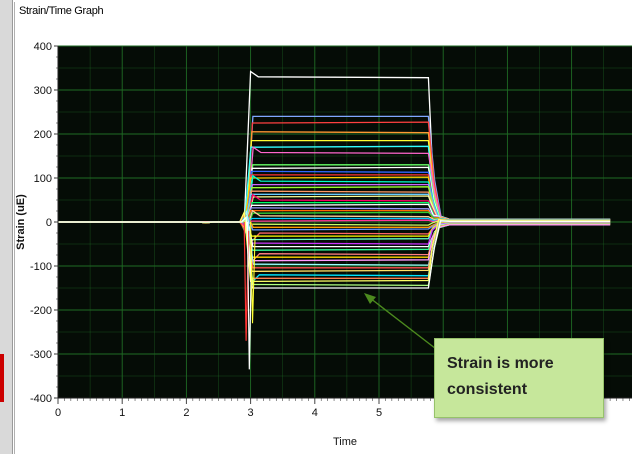 This screenshot has width=632, height=454. I want to click on y-tick-label: -200, so click(41, 311).